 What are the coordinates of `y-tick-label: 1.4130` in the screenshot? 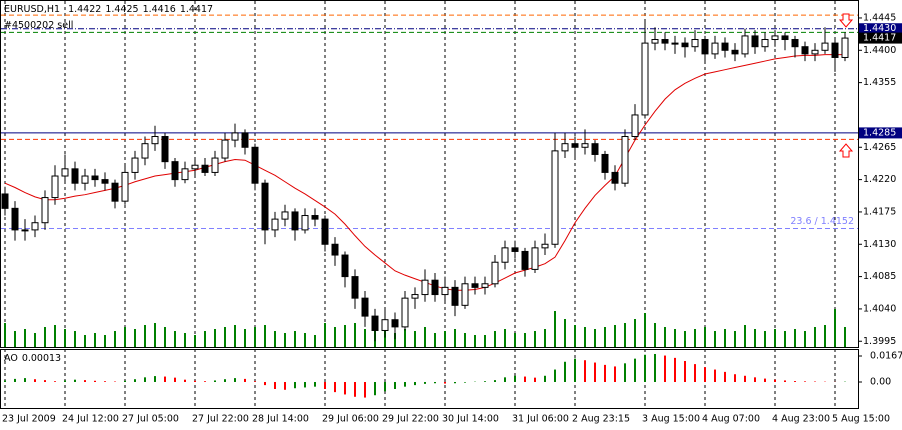 It's located at (879, 244).